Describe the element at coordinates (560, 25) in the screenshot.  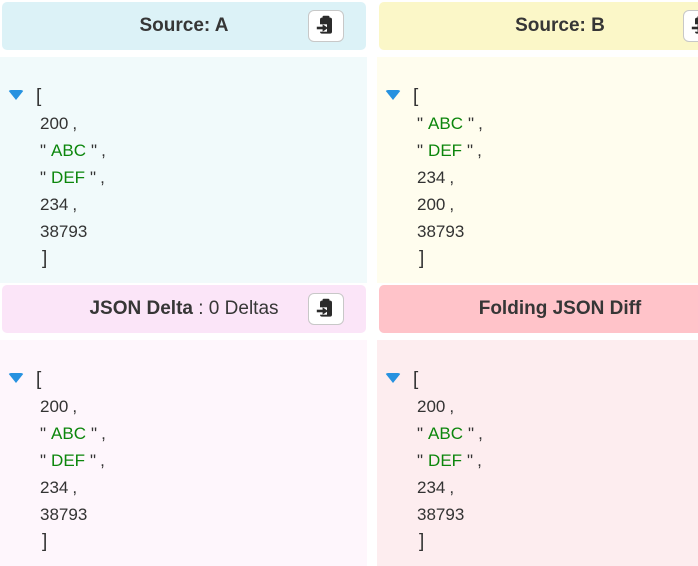
I see `source-b-title: Source: B` at that location.